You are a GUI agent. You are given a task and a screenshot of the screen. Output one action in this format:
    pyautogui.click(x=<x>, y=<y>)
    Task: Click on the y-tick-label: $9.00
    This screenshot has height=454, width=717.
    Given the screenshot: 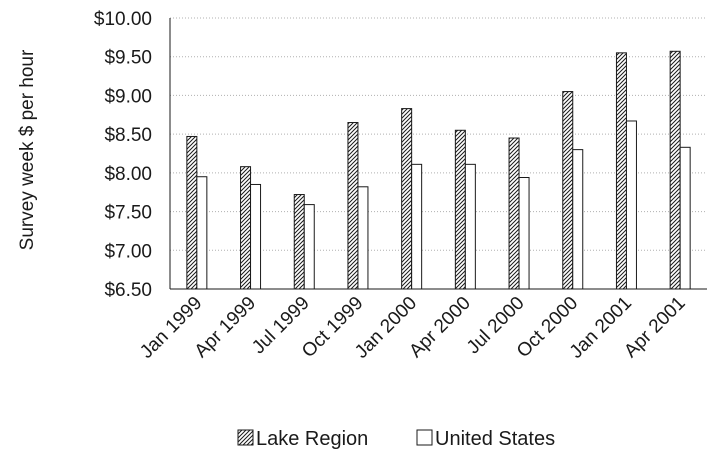 What is the action you would take?
    pyautogui.click(x=128, y=96)
    